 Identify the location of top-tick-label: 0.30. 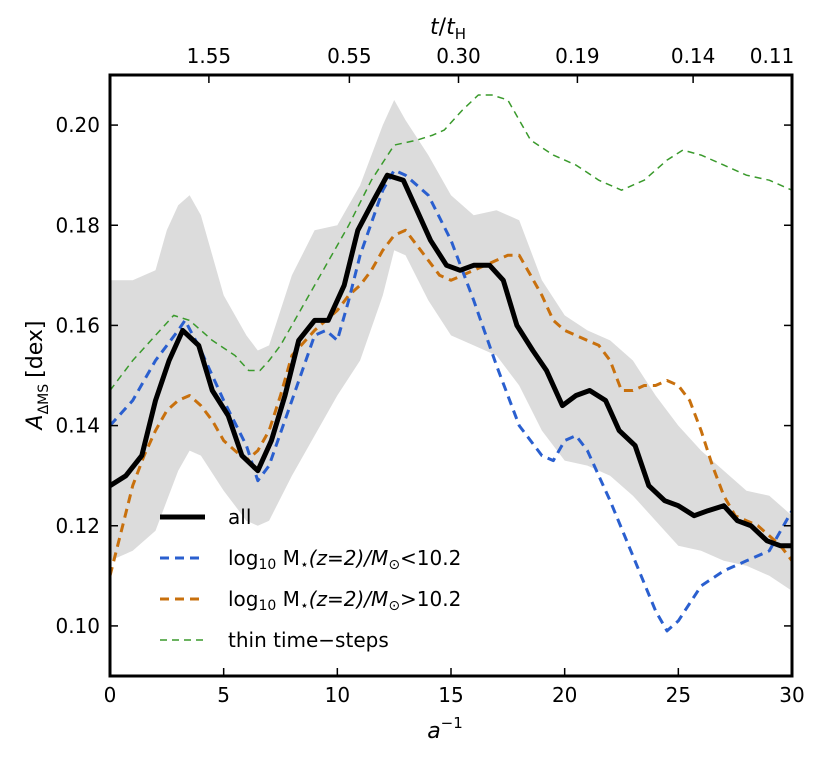
(458, 56).